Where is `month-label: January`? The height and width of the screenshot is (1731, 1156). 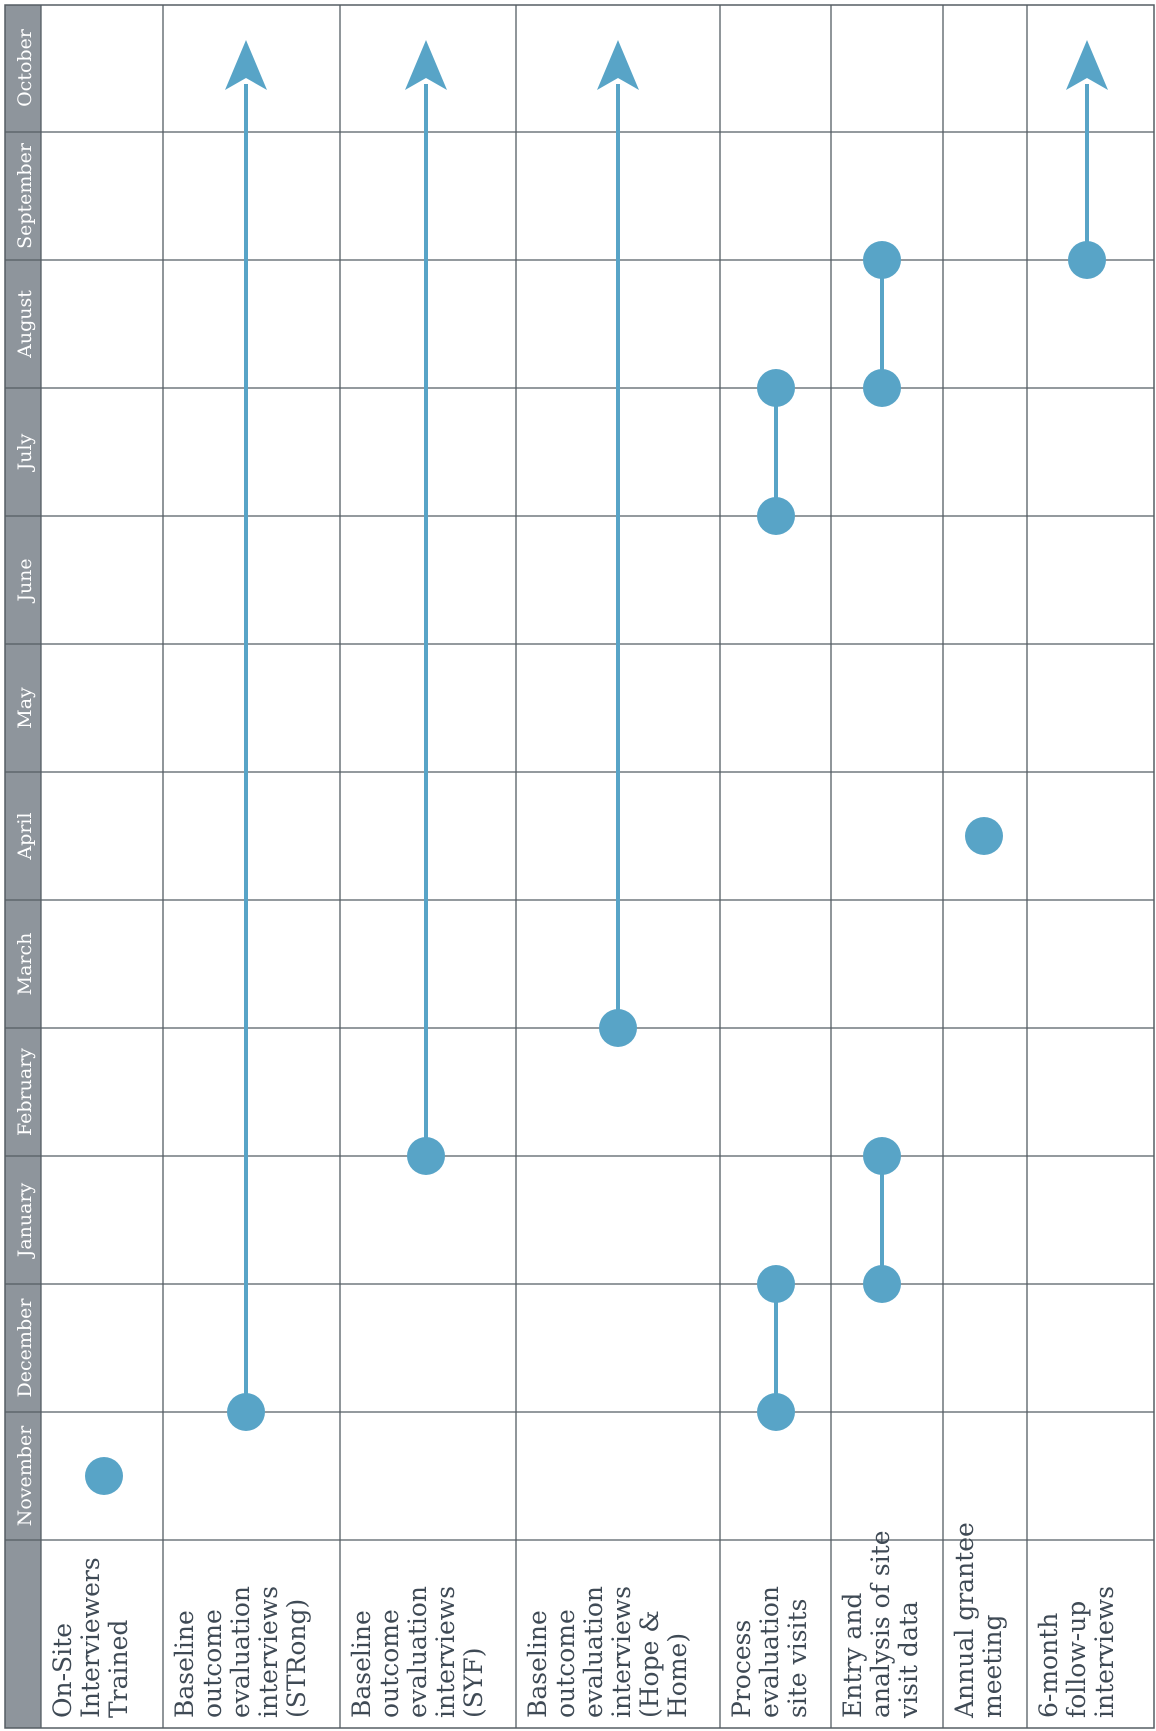
month-label: January is located at coordinates (25, 1220).